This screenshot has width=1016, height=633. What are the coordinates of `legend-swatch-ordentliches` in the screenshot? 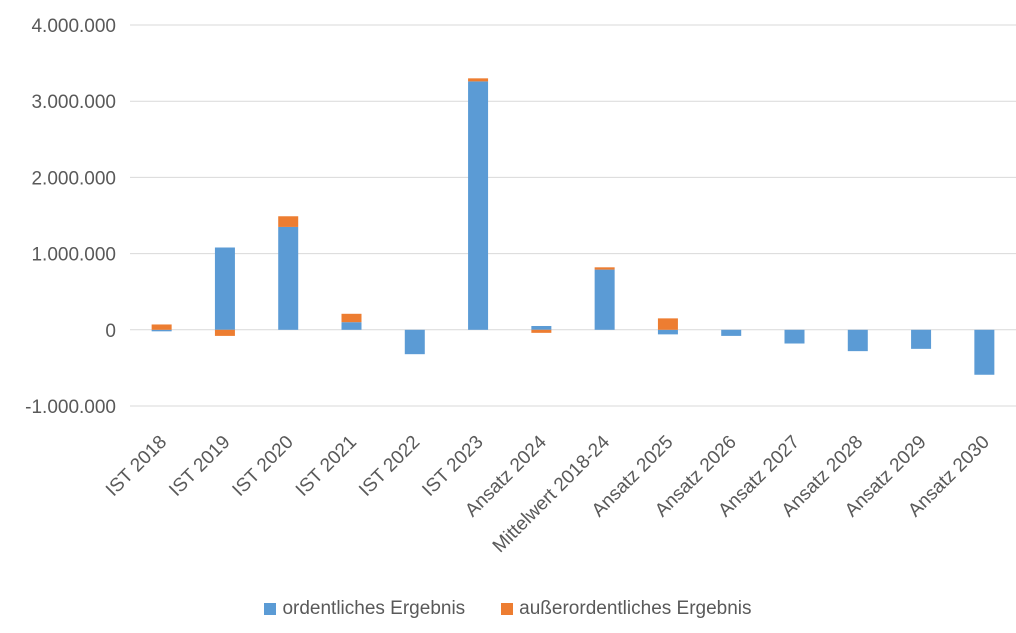 It's located at (270, 609).